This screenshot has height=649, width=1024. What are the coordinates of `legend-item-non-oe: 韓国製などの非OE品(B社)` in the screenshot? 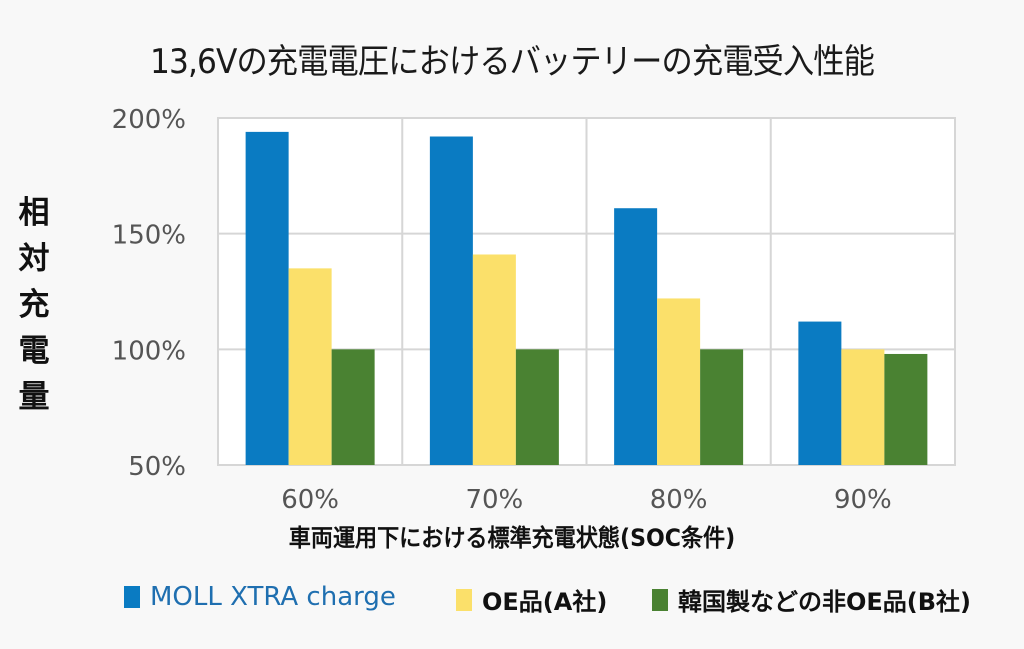 It's located at (811, 599).